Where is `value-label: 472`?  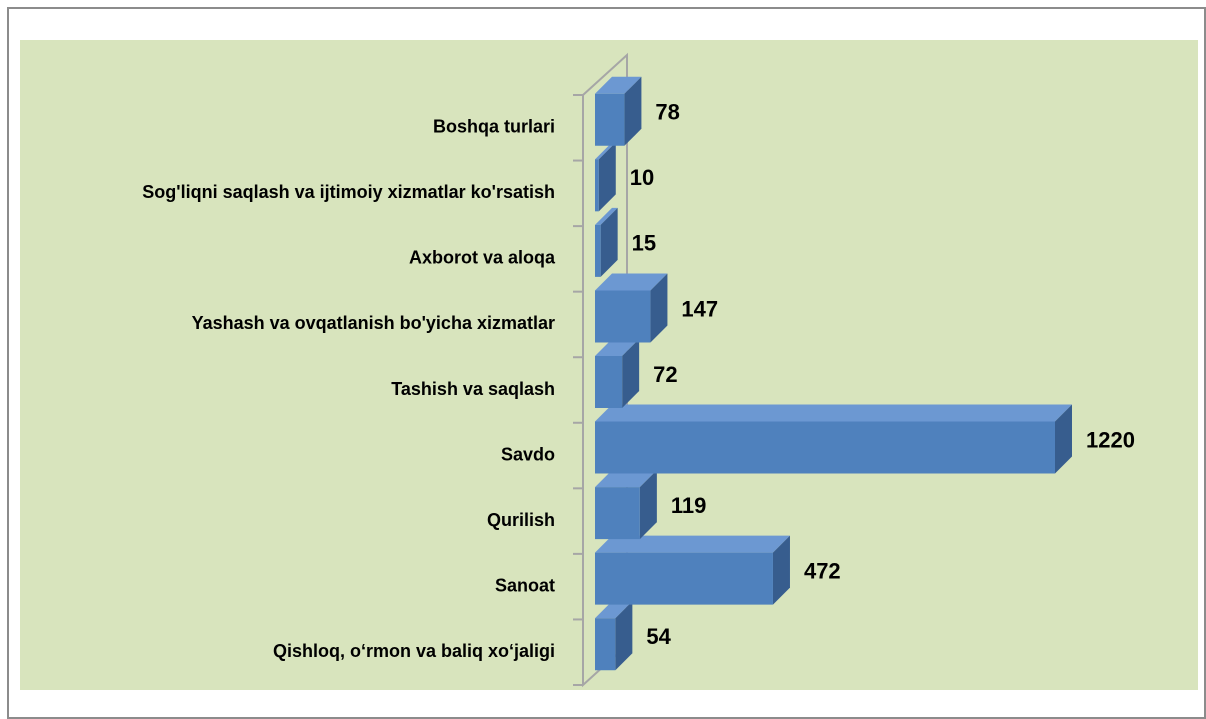 value-label: 472 is located at coordinates (822, 570).